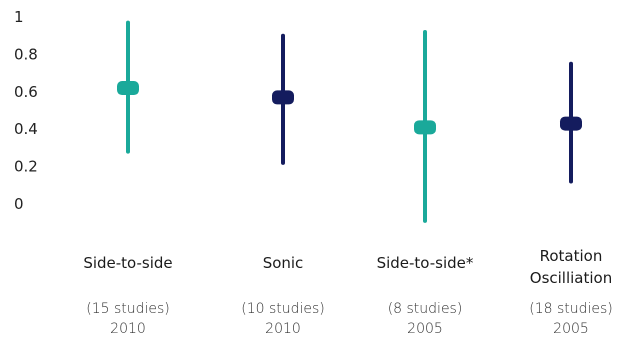 This screenshot has height=345, width=637. I want to click on category-label: Side-to-side, so click(127, 263).